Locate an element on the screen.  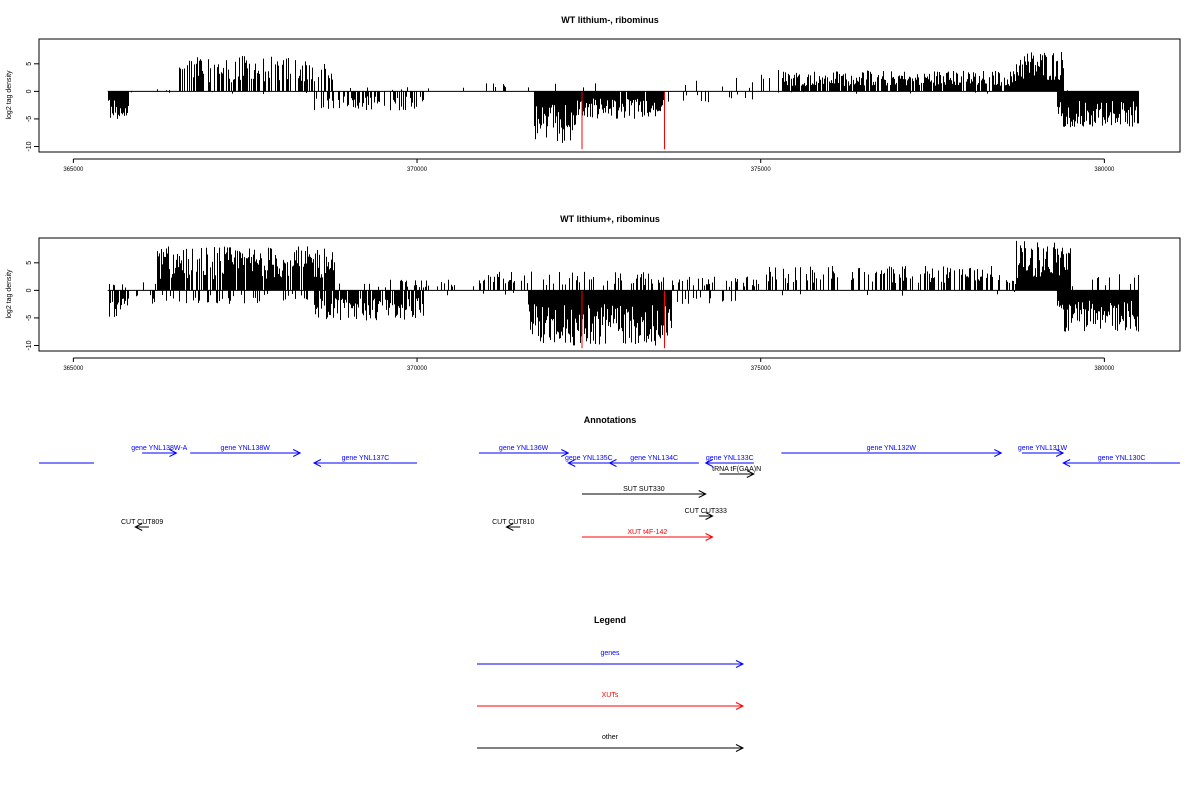
feature-label: gene YNL137C is located at coordinates (366, 458).